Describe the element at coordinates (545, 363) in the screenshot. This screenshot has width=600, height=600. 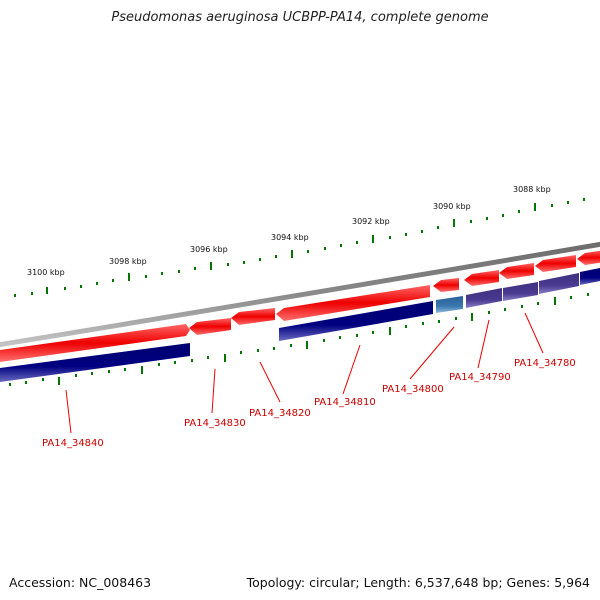
I see `gene-label: PA14_34780` at that location.